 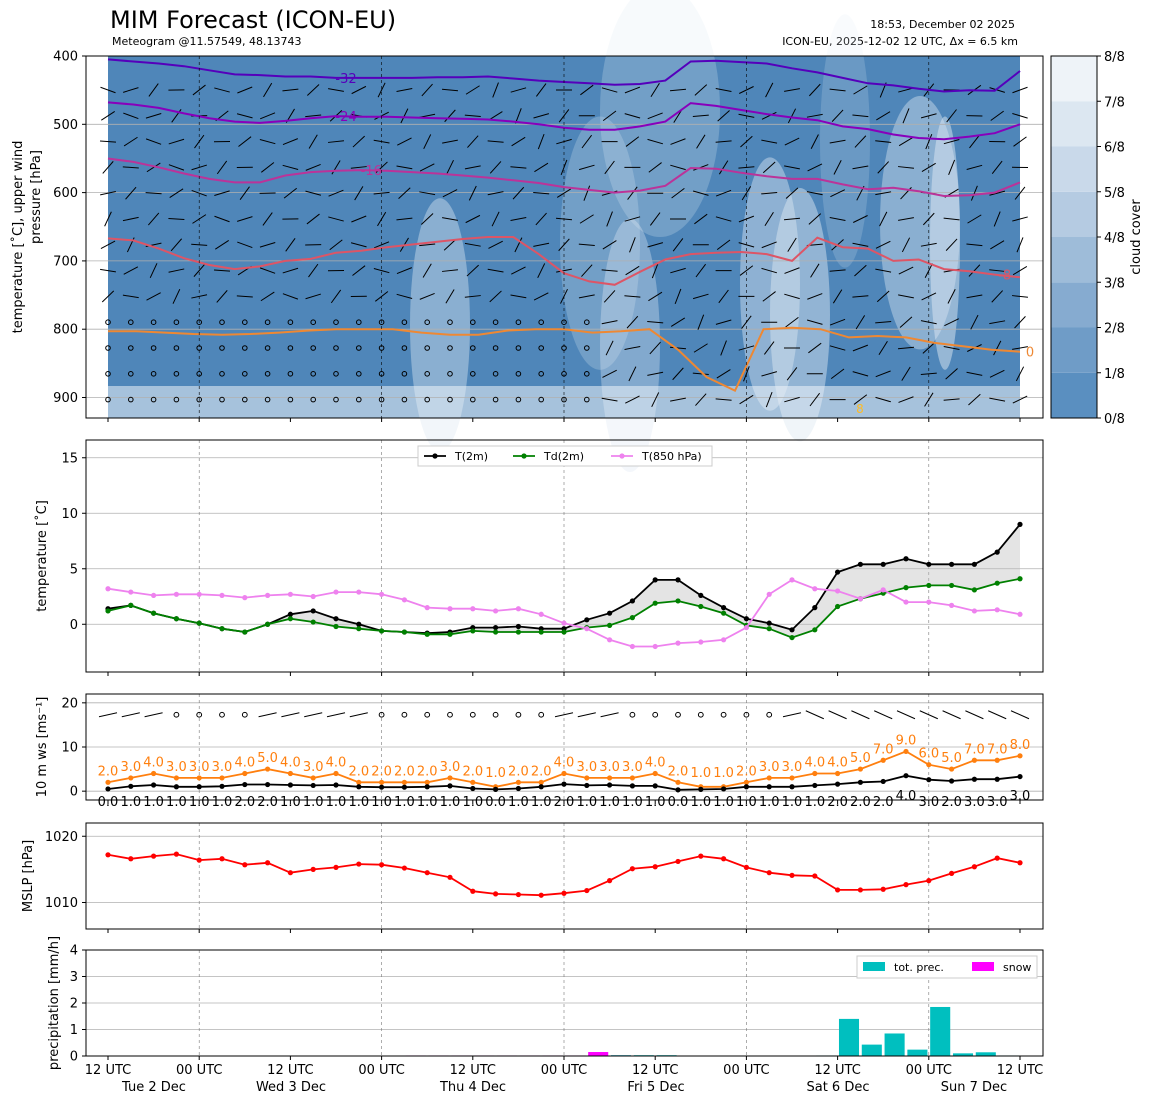 I want to click on wind-gust-label: 3.0, so click(x=199, y=767).